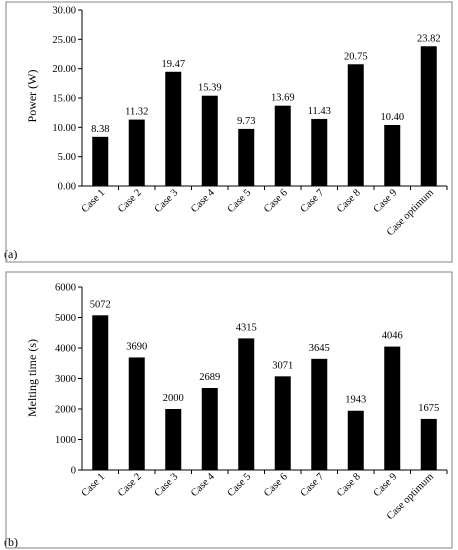  Describe the element at coordinates (64, 99) in the screenshot. I see `y-tick-label: 15.00` at that location.